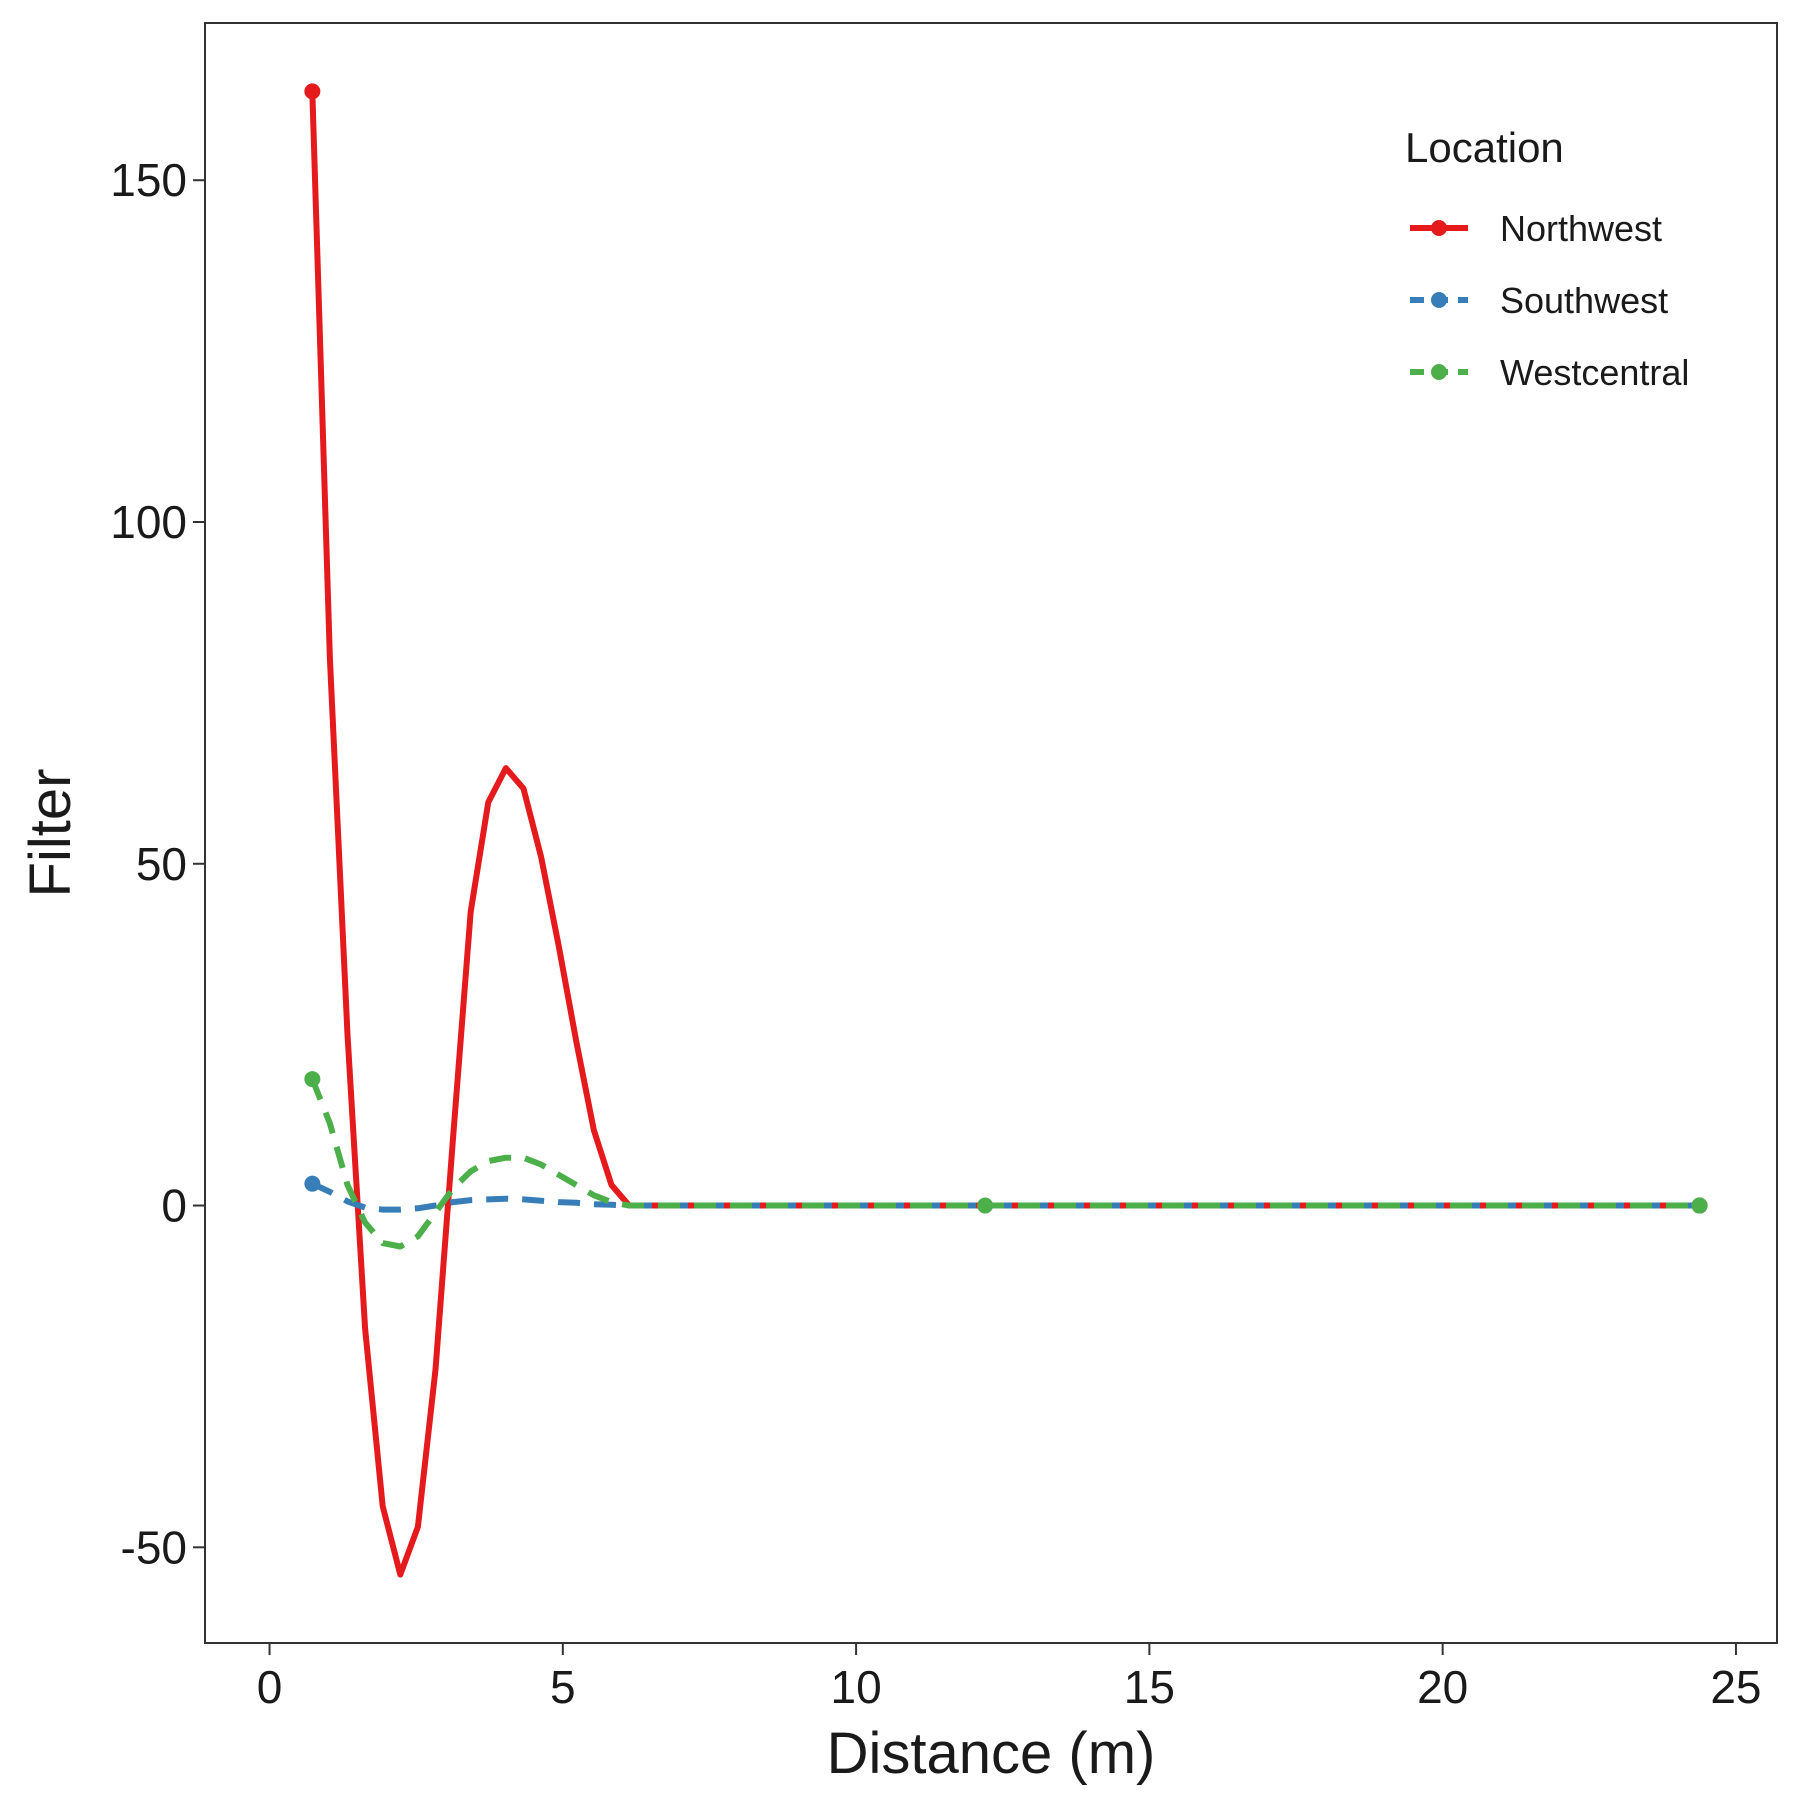 The image size is (1800, 1800). I want to click on series-westcentral, so click(1006, 1160).